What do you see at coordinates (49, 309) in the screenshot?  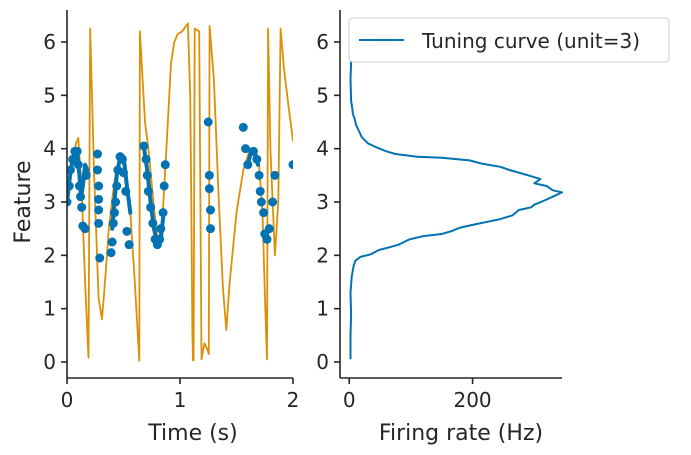 I see `left-y-tick-label: 1` at bounding box center [49, 309].